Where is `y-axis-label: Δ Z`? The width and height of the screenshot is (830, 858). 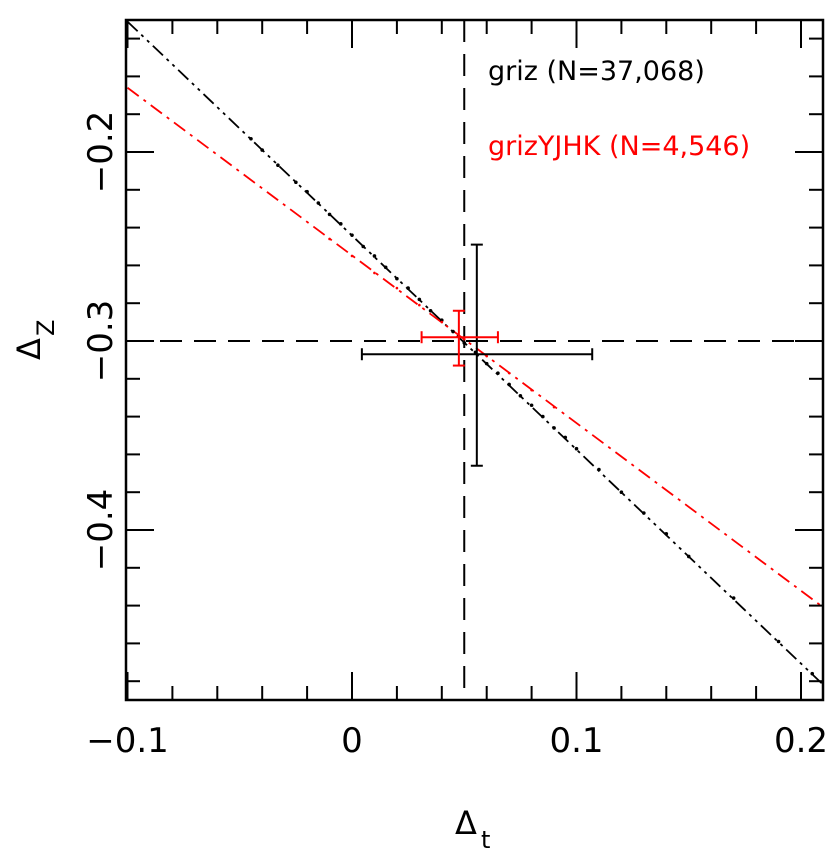 y-axis-label: Δ Z is located at coordinates (35, 340).